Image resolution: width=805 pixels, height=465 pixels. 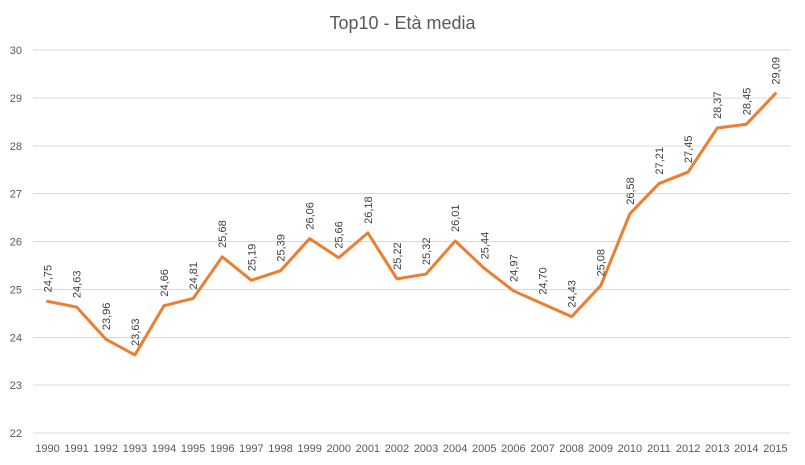 What do you see at coordinates (718, 106) in the screenshot?
I see `data-label: 28,37` at bounding box center [718, 106].